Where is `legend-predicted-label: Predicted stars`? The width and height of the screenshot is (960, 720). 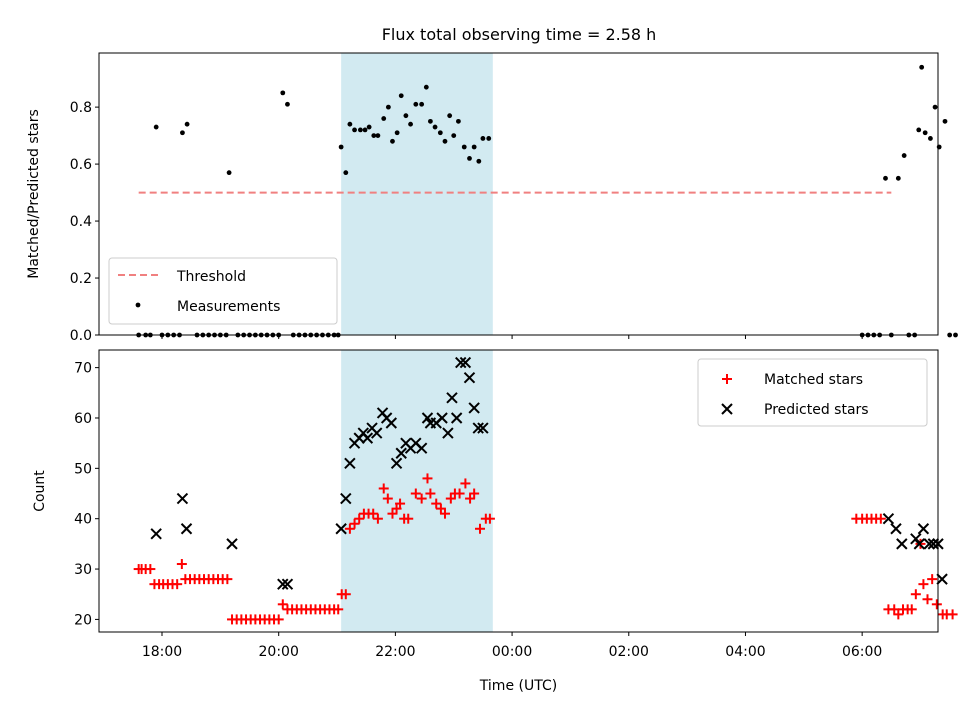
legend-predicted-label: Predicted stars is located at coordinates (816, 410).